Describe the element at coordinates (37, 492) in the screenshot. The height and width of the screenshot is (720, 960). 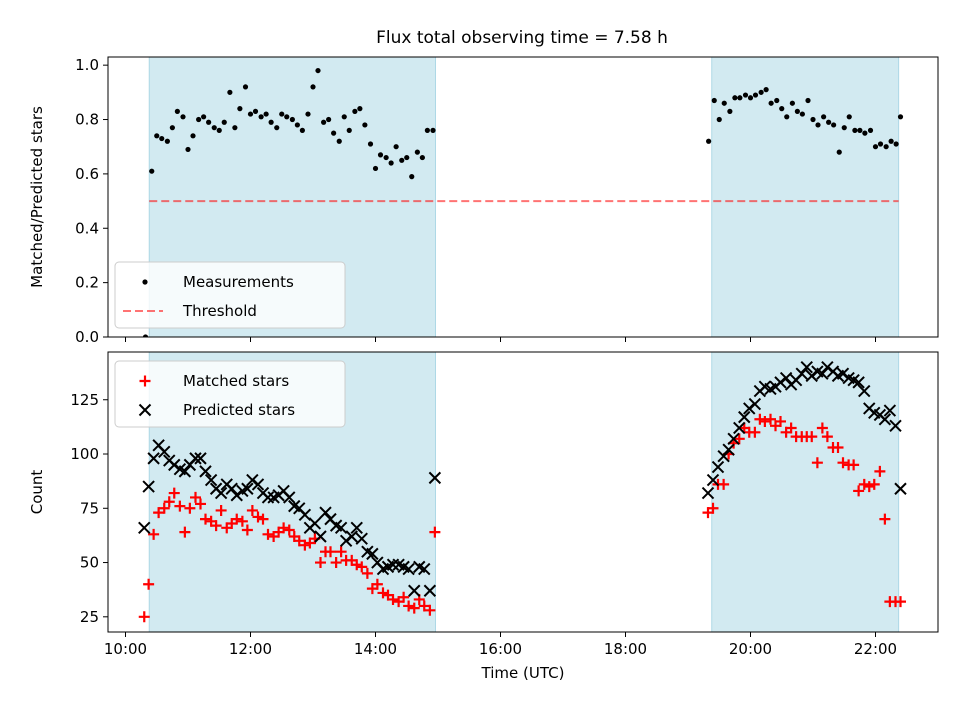
I see `y-axis-label: Count` at that location.